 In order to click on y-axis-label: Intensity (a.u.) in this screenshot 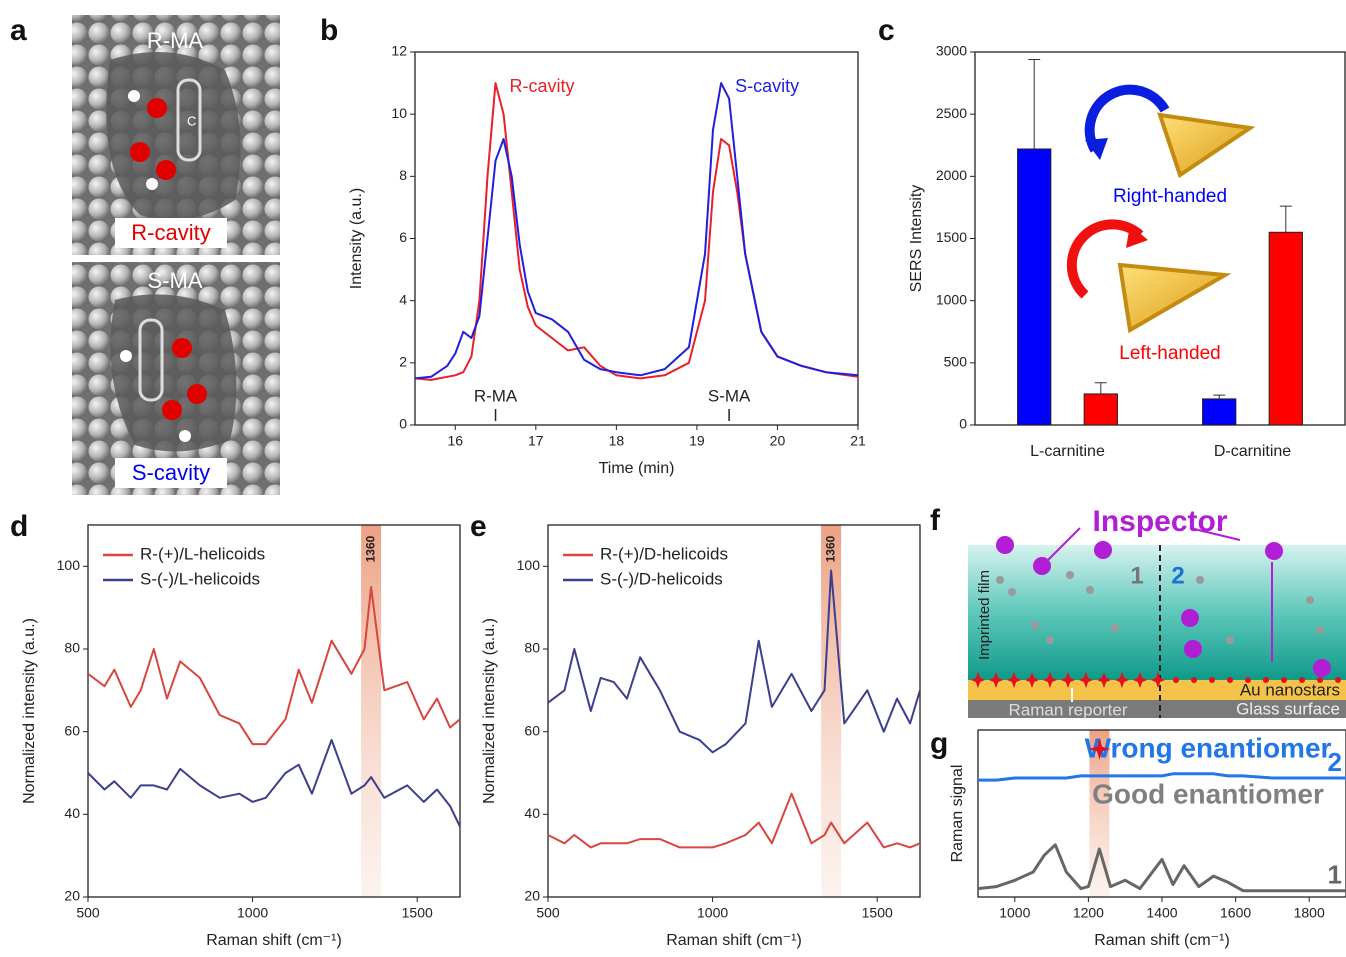, I will do `click(356, 238)`.